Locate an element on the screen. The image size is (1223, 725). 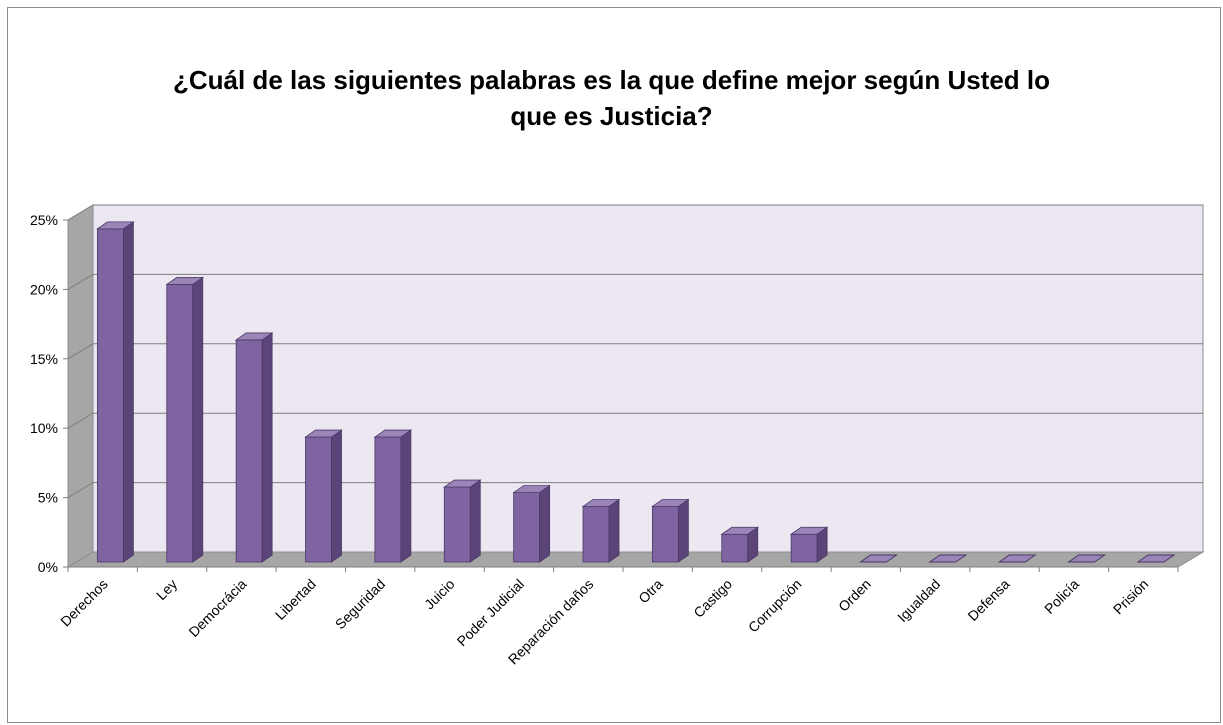
side-wall is located at coordinates (80, 386).